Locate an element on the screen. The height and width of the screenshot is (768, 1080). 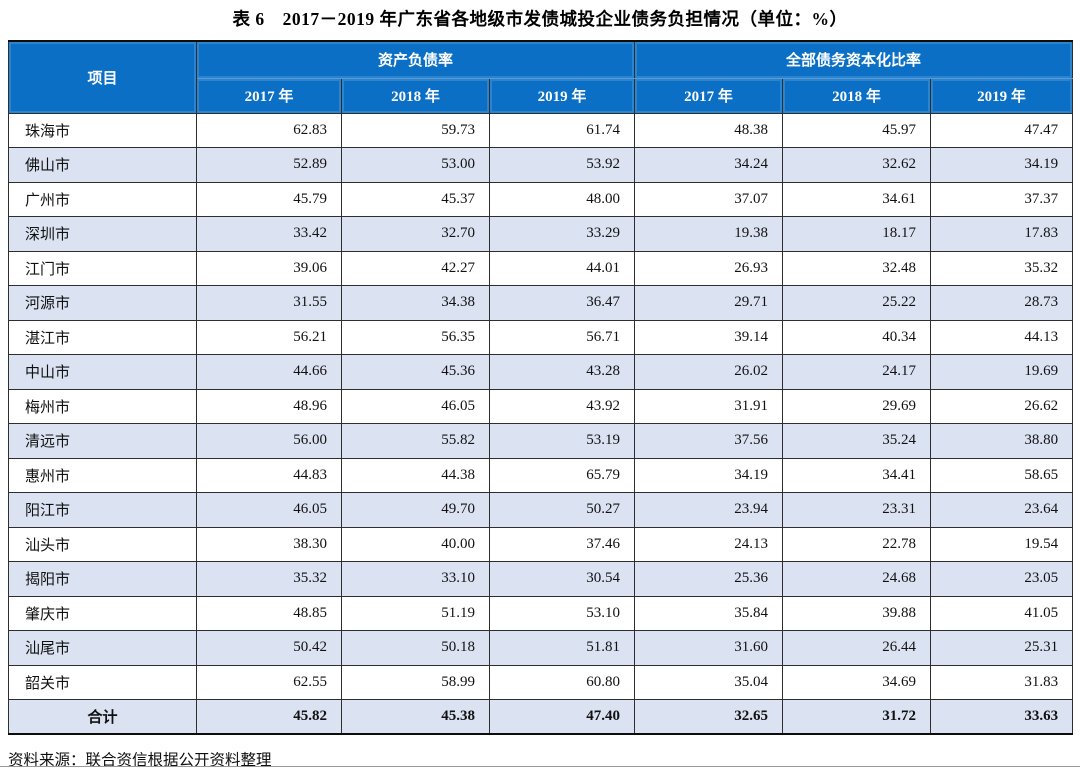
table-row: 深圳市 33.42 32.70 33.29 19.38 18.17 17.83 is located at coordinates (541, 234).